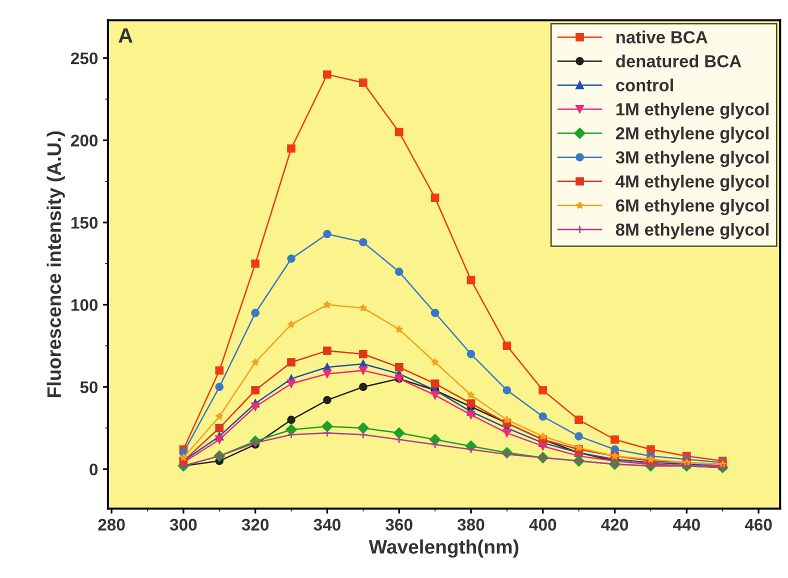 This screenshot has width=788, height=578. I want to click on legend-label: 6M ethylene glycol, so click(692, 207).